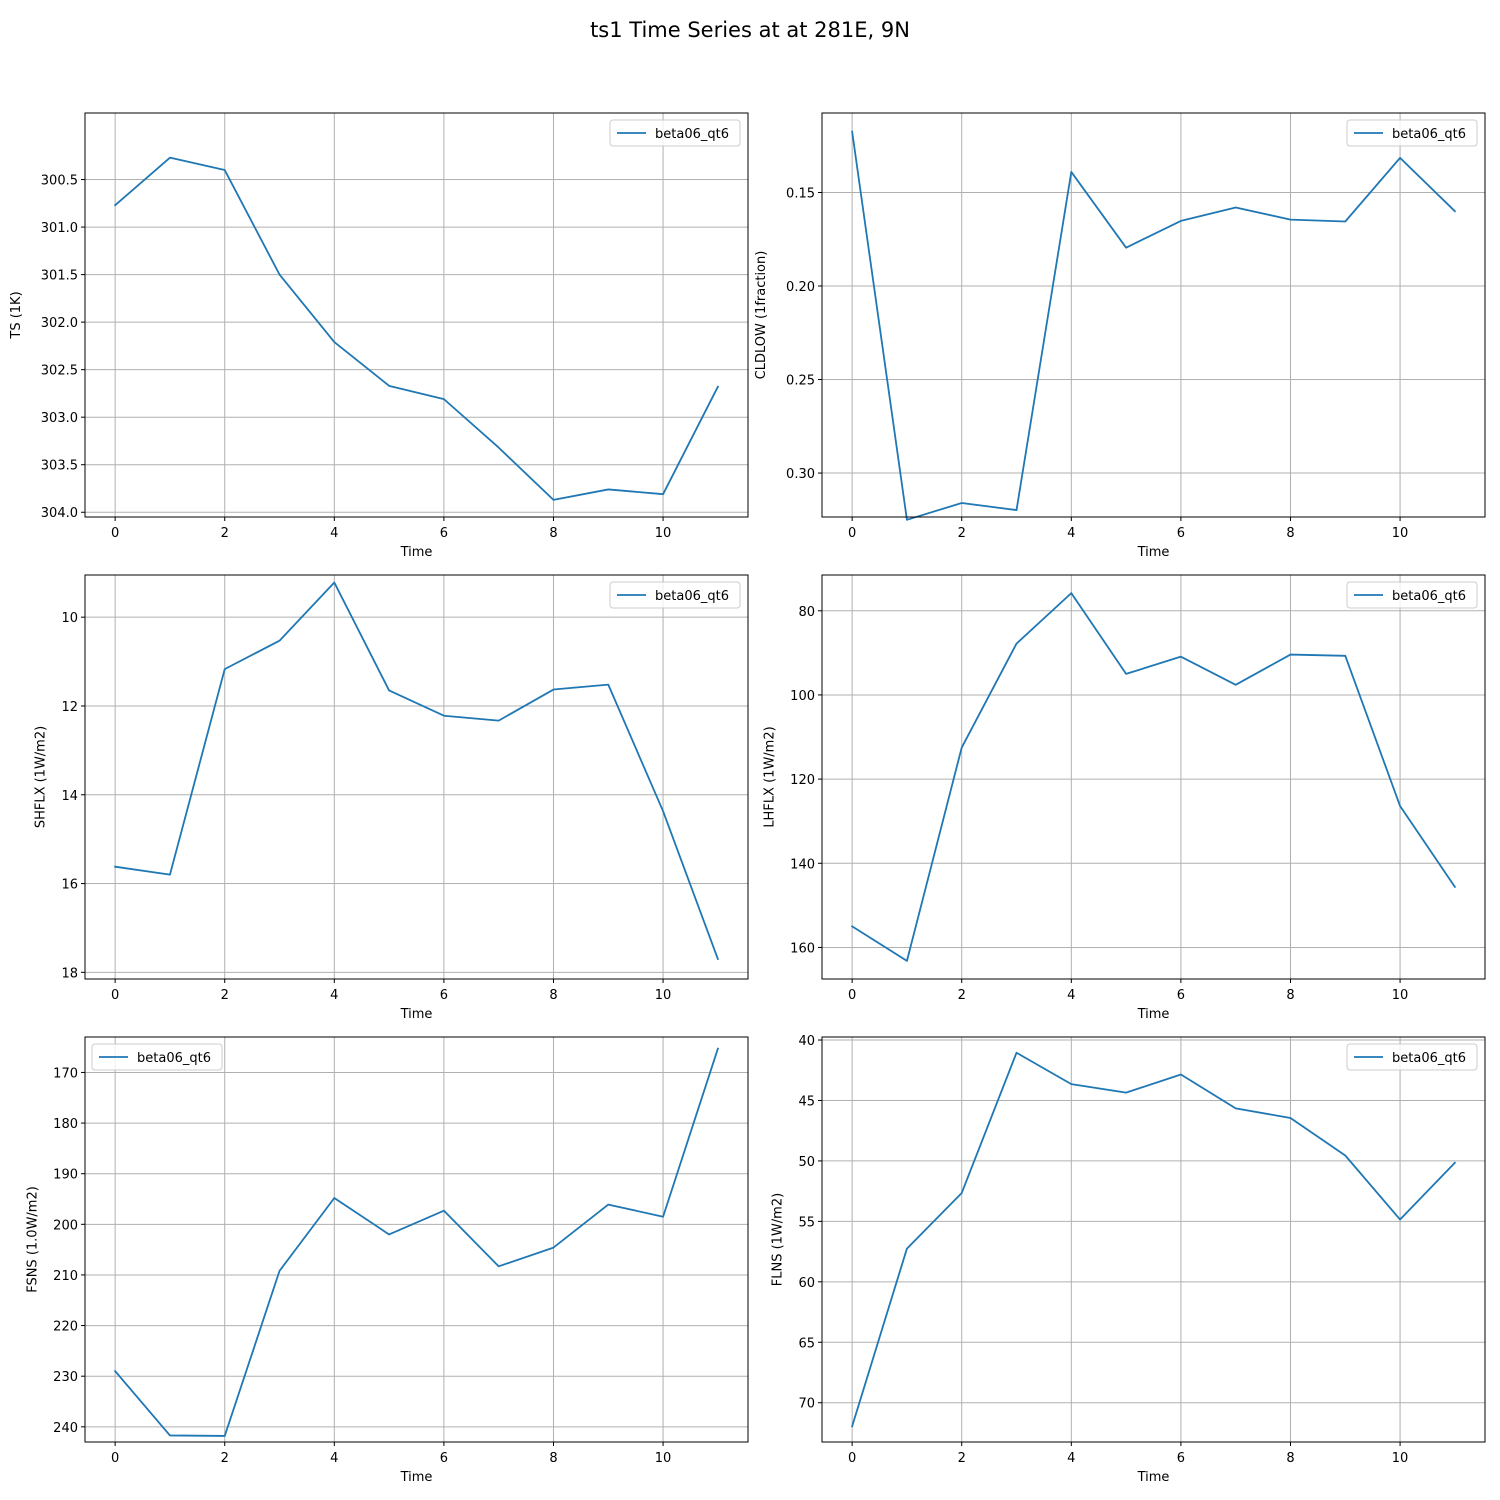  What do you see at coordinates (800, 381) in the screenshot?
I see `y-tick-label: 0.25` at bounding box center [800, 381].